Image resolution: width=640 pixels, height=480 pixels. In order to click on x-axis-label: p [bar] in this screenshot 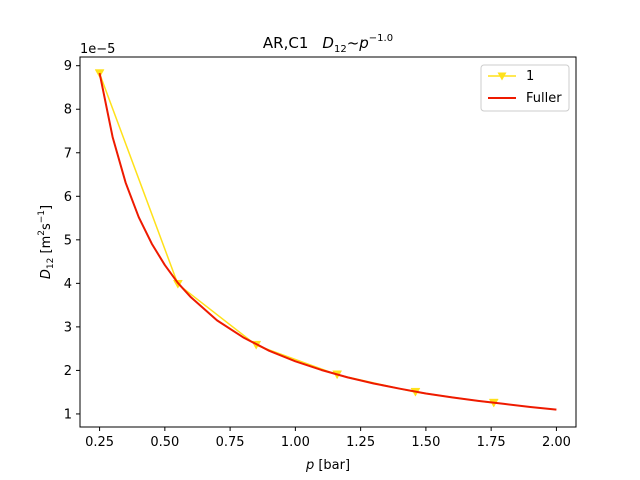, I will do `click(327, 465)`.